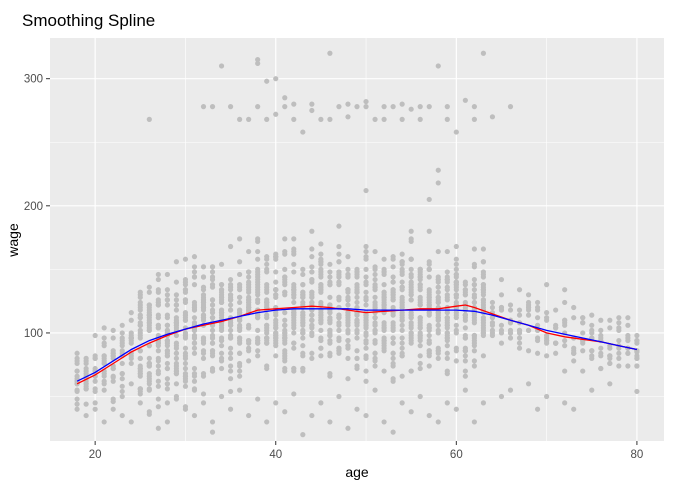 The image size is (687, 490). I want to click on x-tick-label: 60, so click(456, 455).